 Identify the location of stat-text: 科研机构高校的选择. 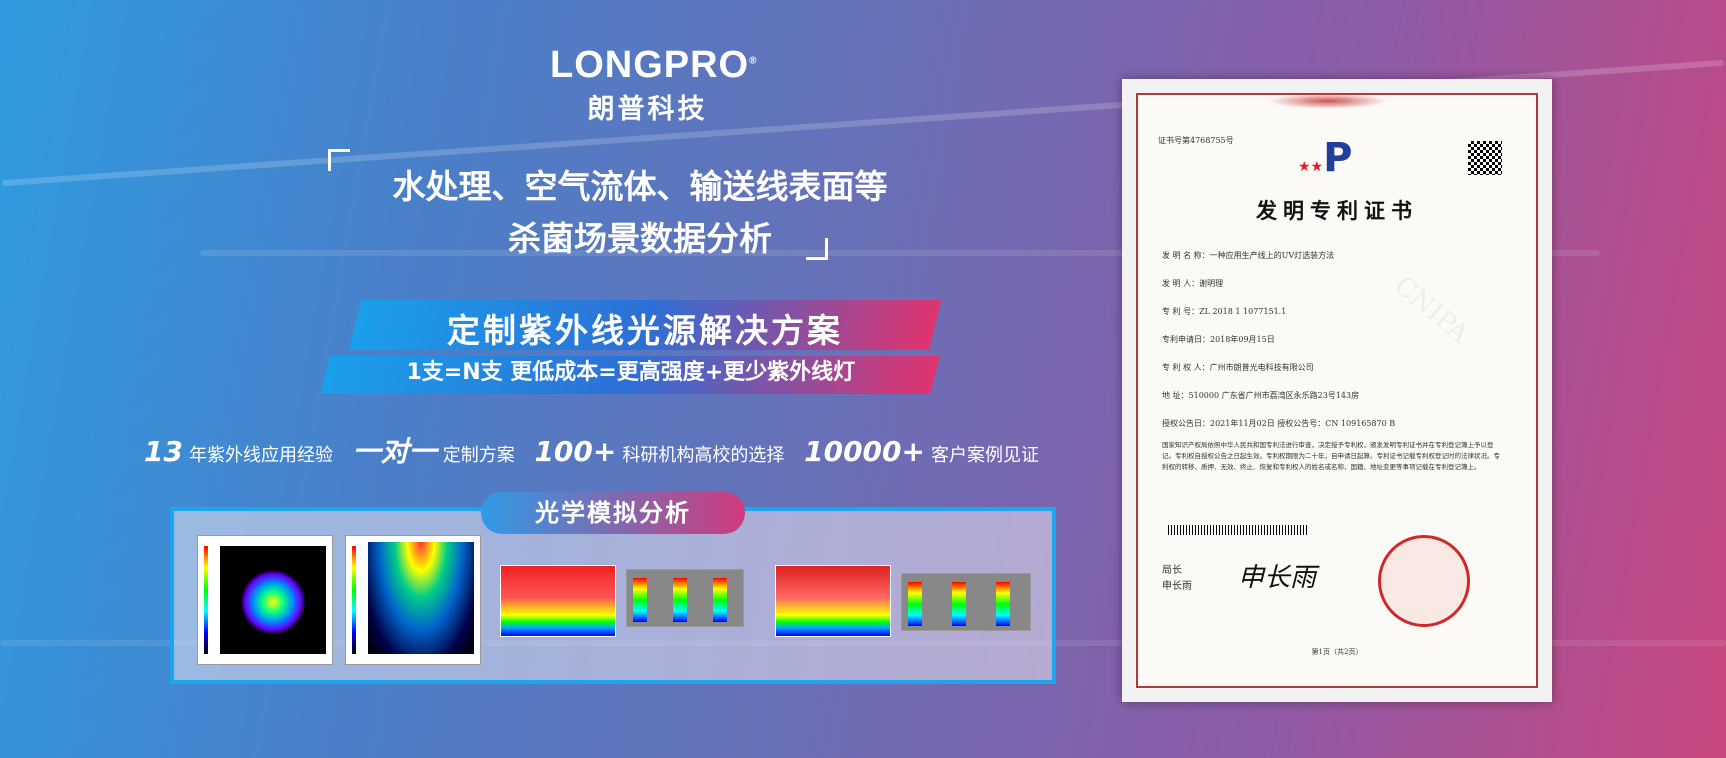
(703, 455).